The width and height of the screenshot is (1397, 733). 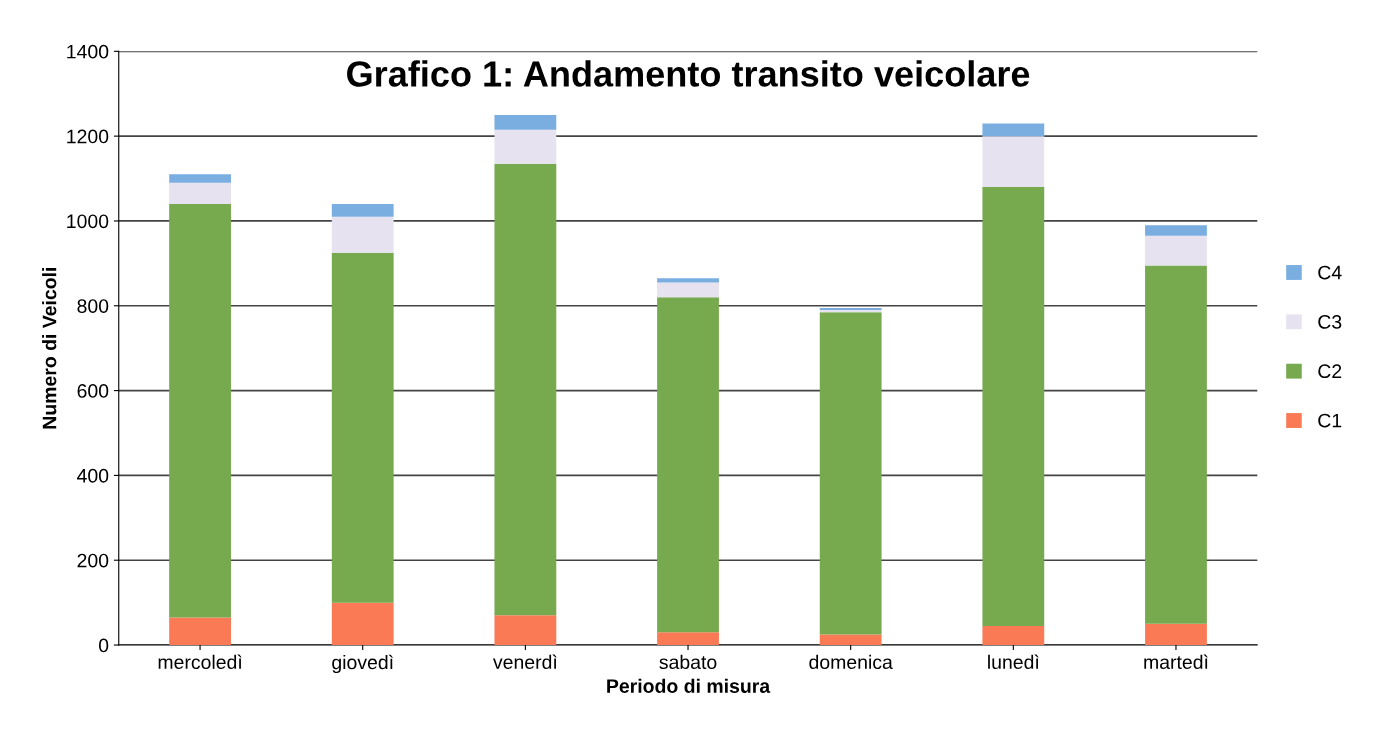 What do you see at coordinates (103, 645) in the screenshot?
I see `y-tick-label: 0` at bounding box center [103, 645].